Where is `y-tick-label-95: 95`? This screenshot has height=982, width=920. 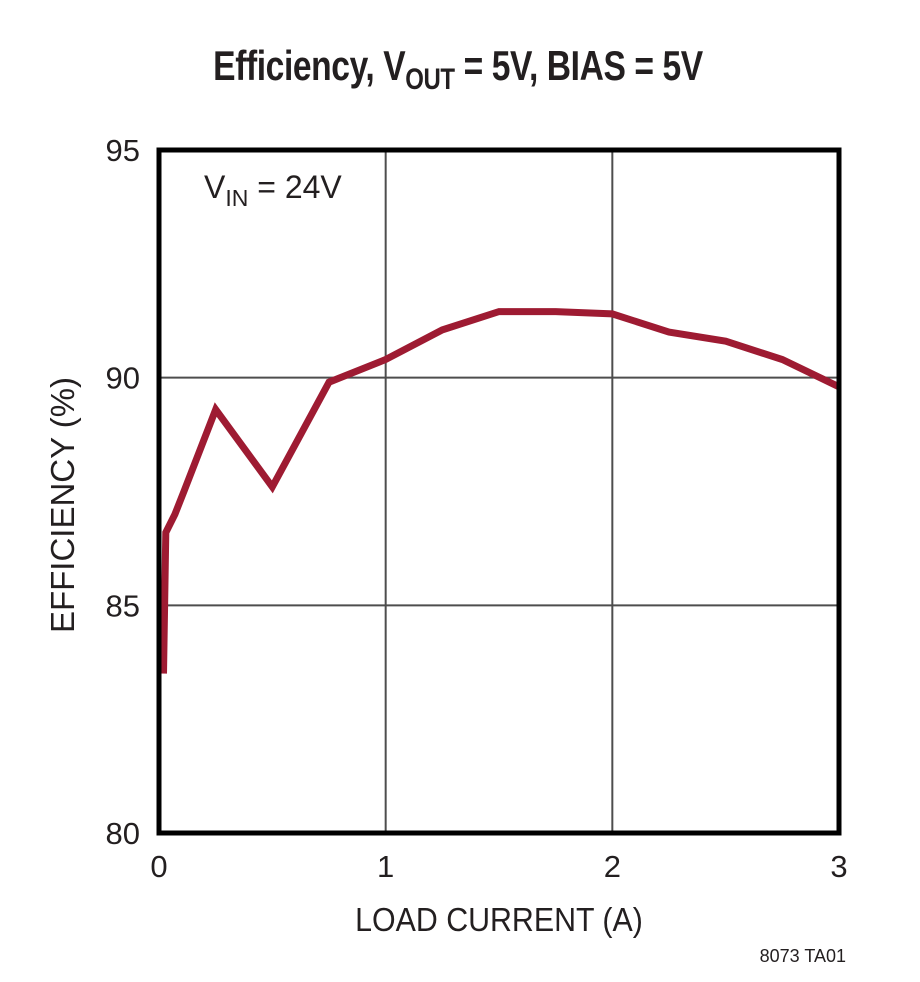
y-tick-label-95: 95 is located at coordinates (123, 150).